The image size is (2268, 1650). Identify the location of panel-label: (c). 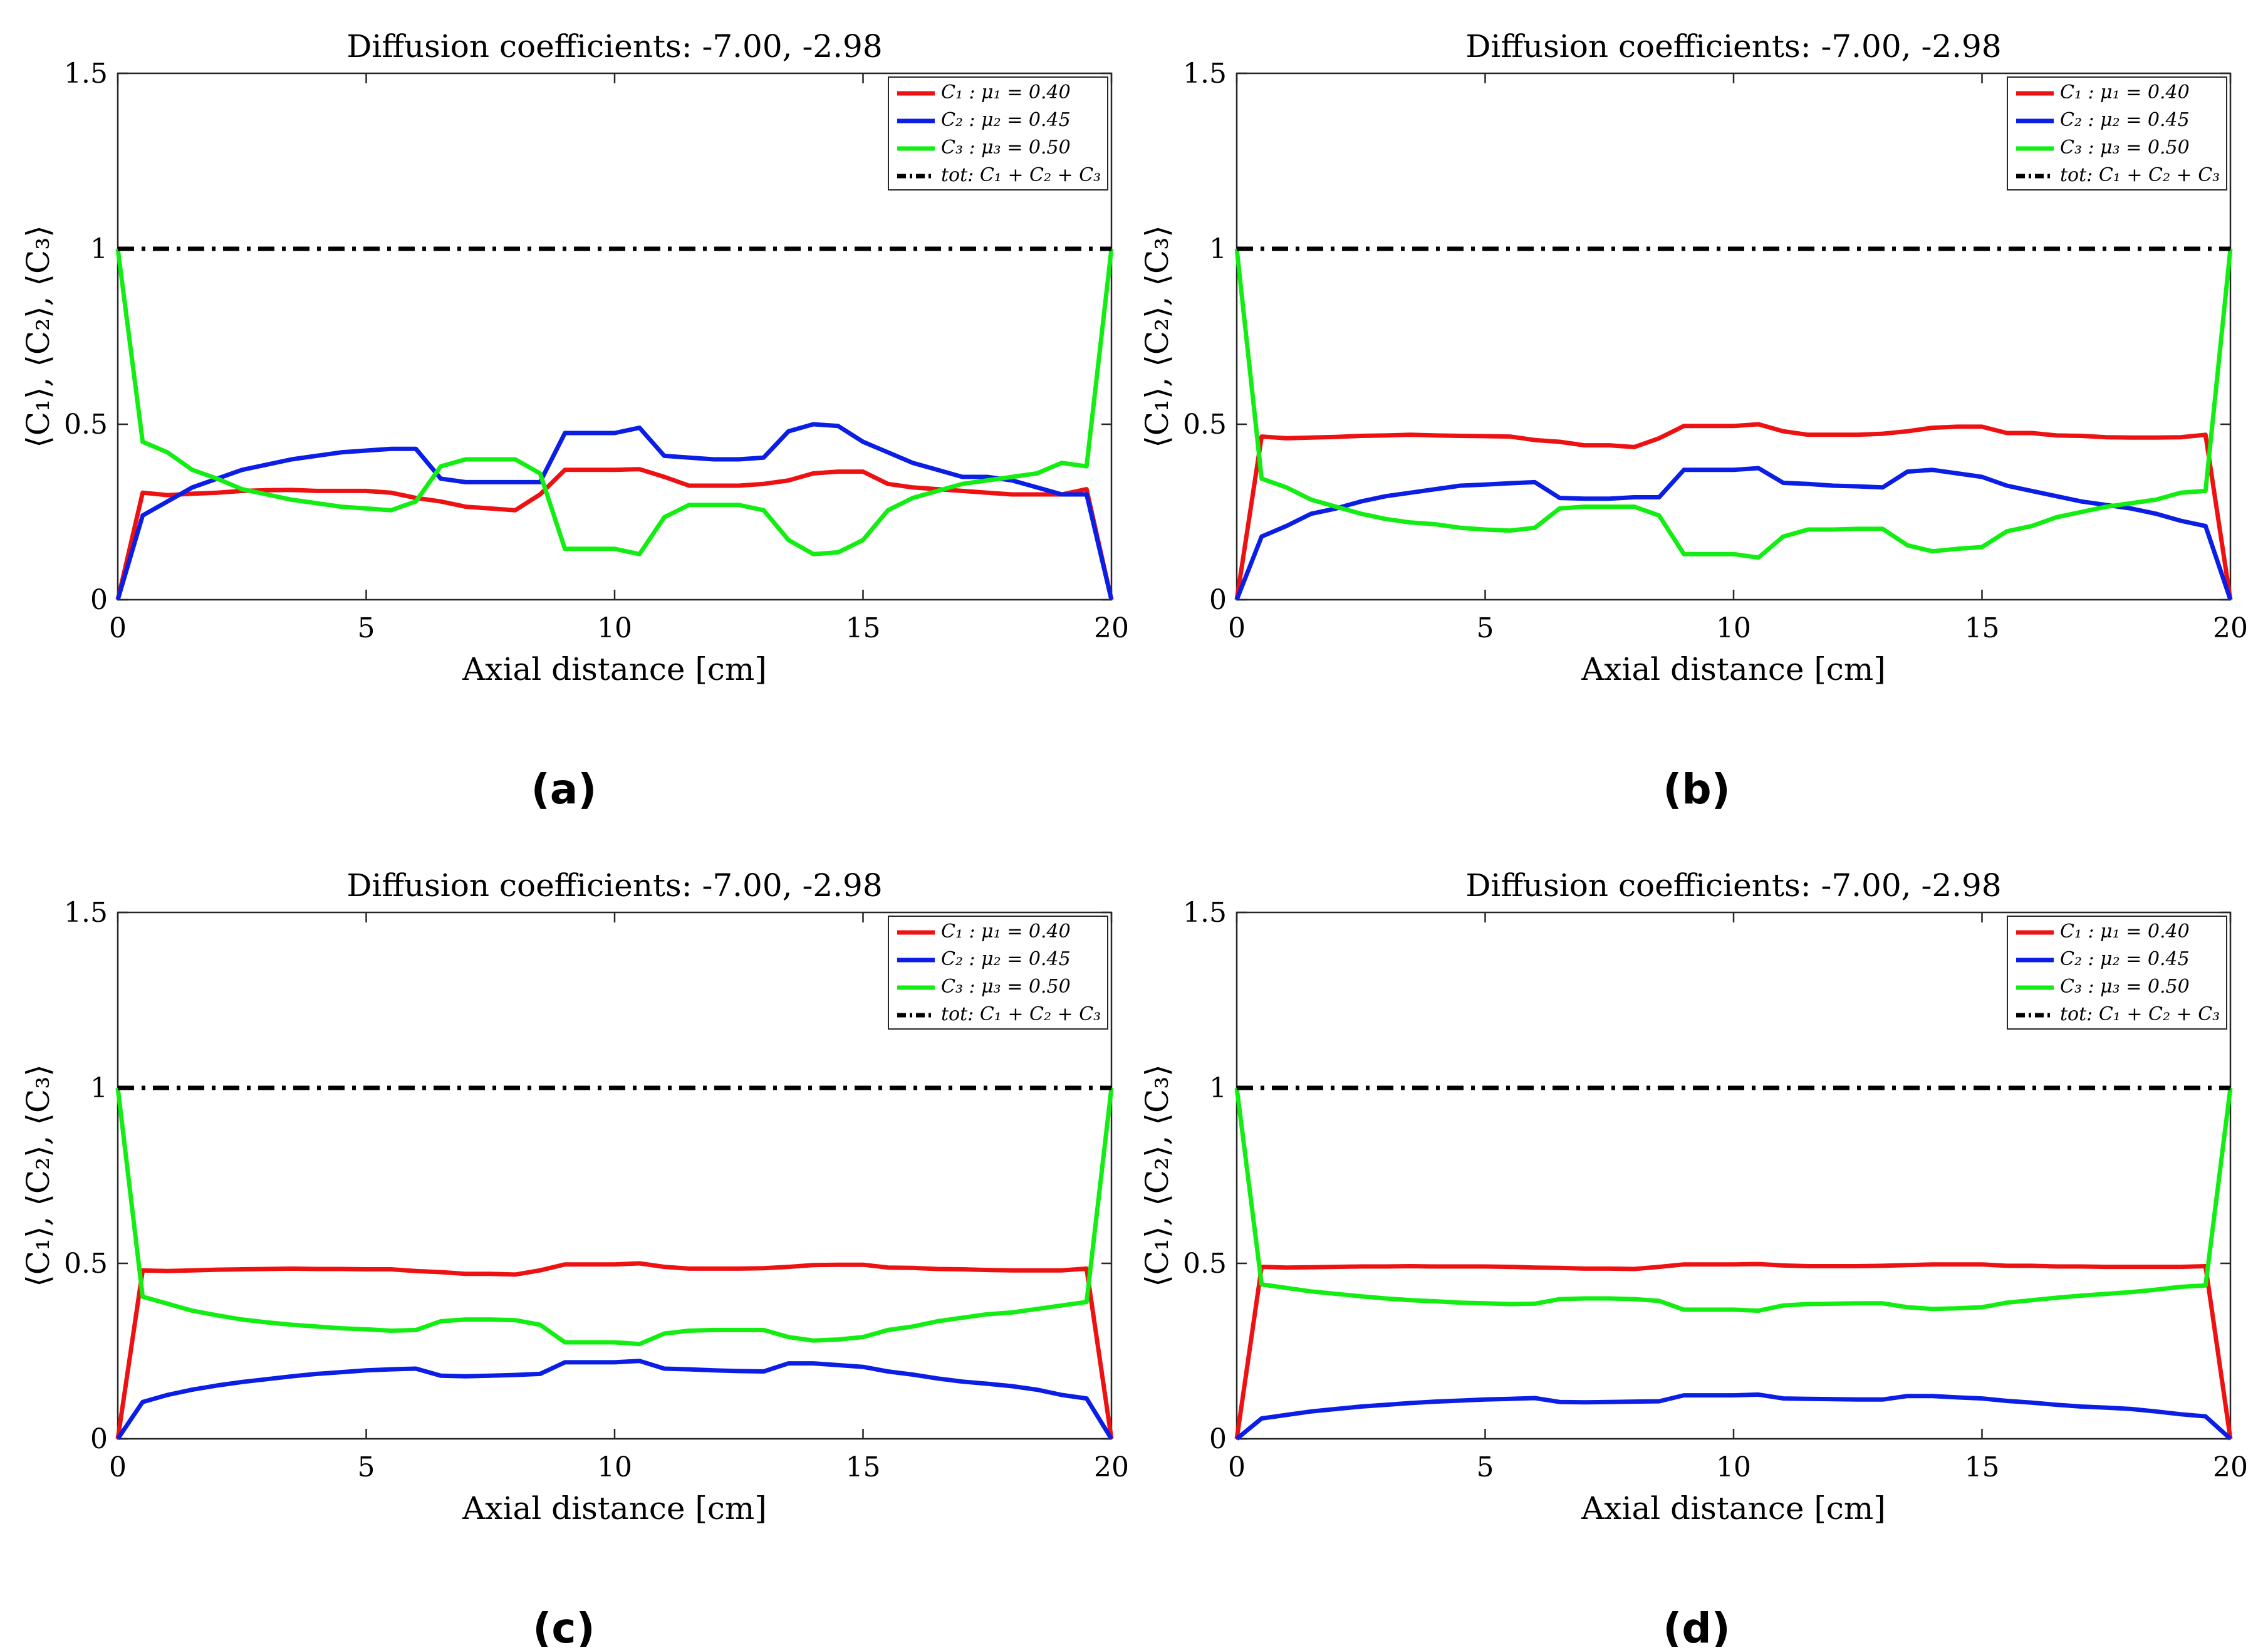
(564, 1625).